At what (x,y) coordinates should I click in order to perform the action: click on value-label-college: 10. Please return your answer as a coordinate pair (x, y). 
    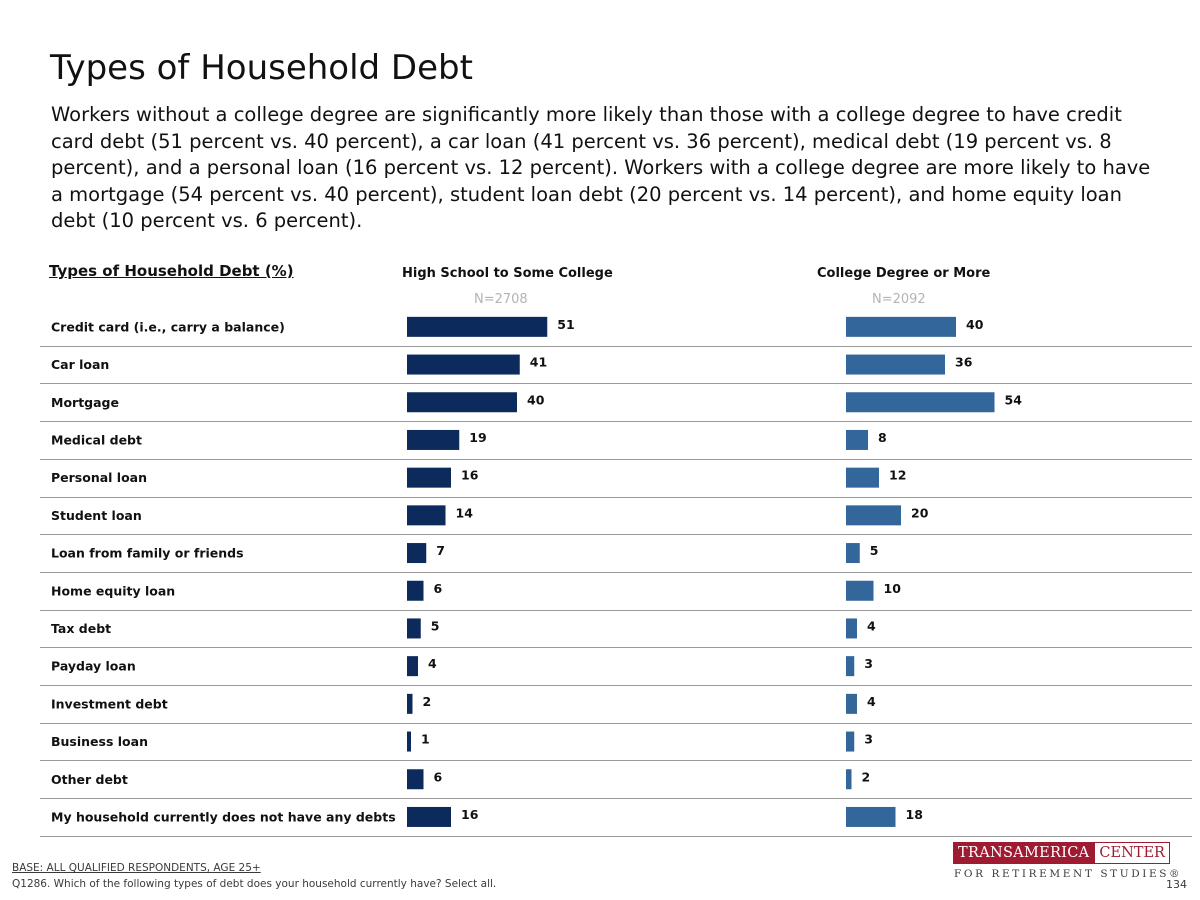
    Looking at the image, I should click on (893, 588).